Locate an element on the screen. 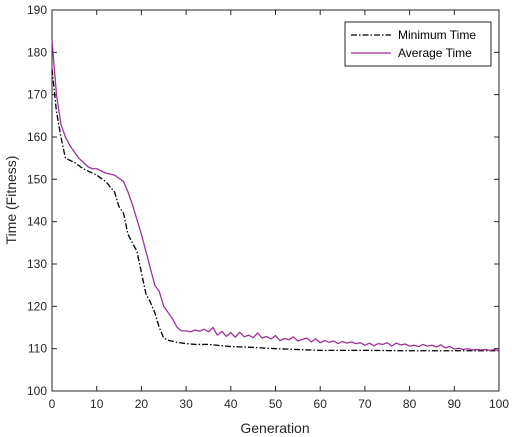 This screenshot has height=437, width=512. x-tick-label: 90 is located at coordinates (455, 404).